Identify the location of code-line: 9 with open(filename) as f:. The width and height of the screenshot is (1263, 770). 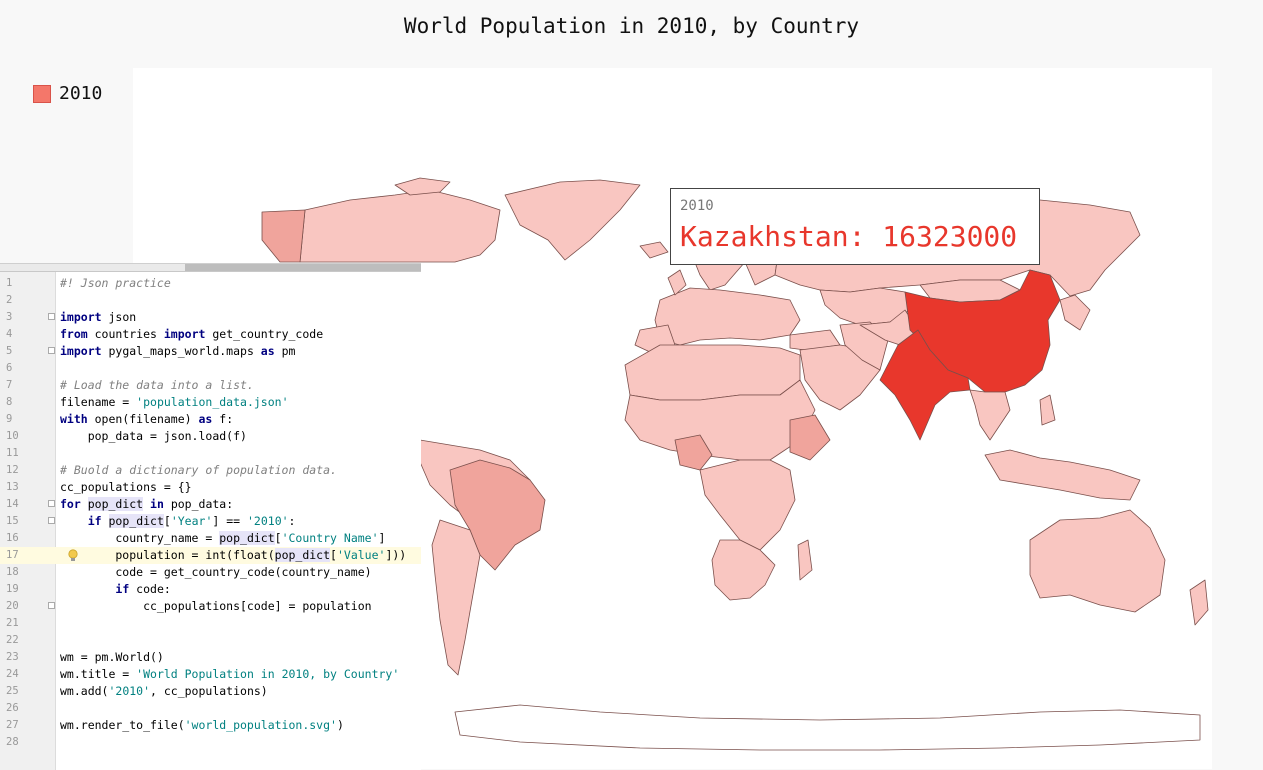
(210, 419).